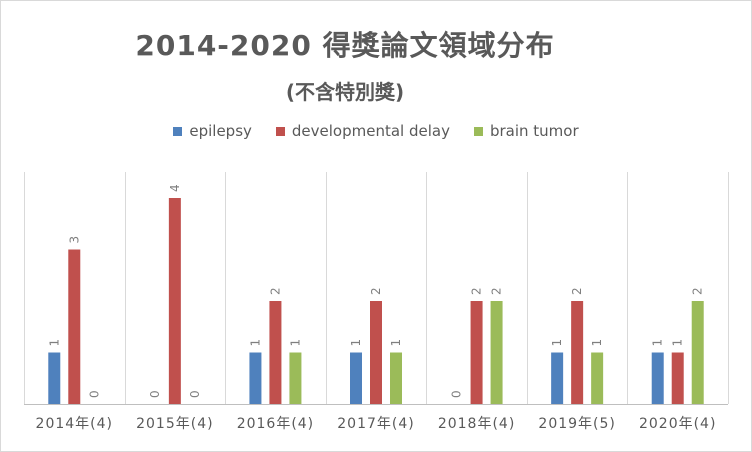 This screenshot has height=452, width=752. I want to click on legend-swatch-developmental-delay, so click(280, 131).